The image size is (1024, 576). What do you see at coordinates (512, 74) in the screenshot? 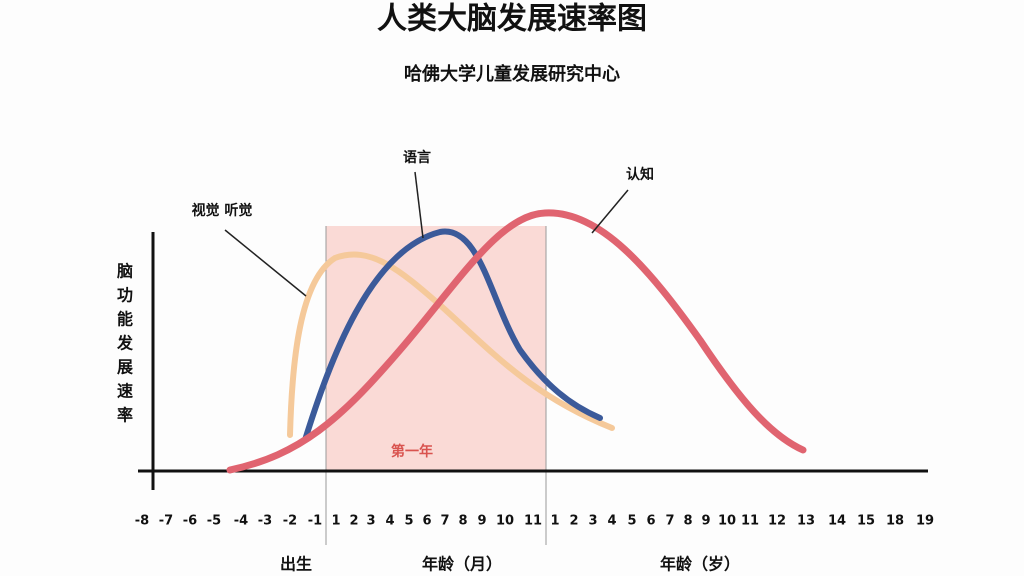
I see `subtitle: 哈佛大学儿童发展研究中心` at bounding box center [512, 74].